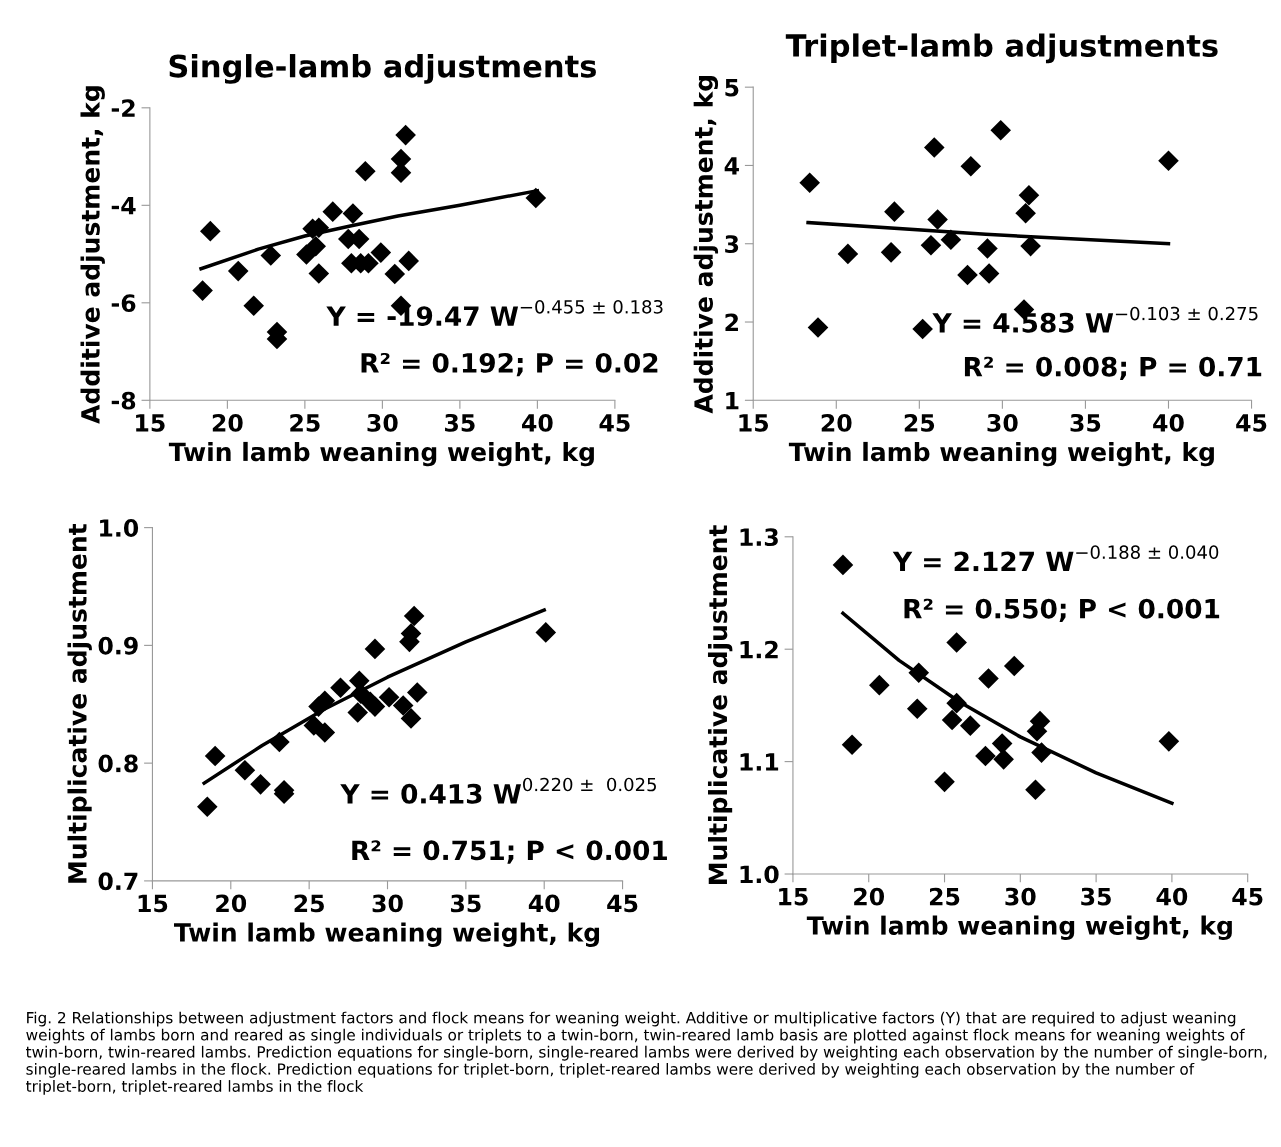 The height and width of the screenshot is (1147, 1281). What do you see at coordinates (382, 69) in the screenshot?
I see `chart-title: Single-lamb adjustments` at bounding box center [382, 69].